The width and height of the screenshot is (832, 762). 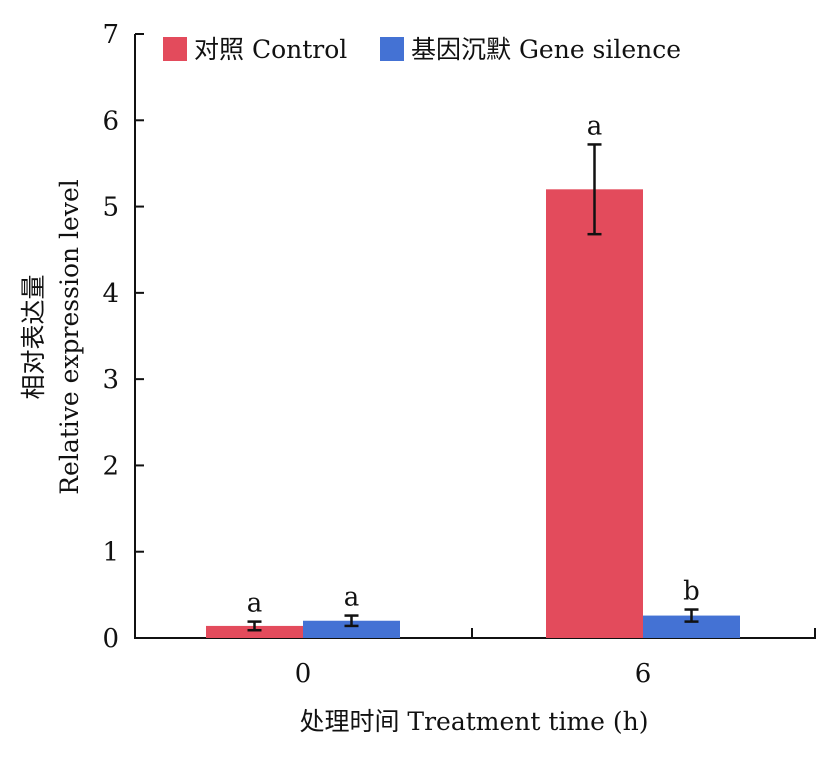 I want to click on y-tick-label: 4, so click(x=110, y=294).